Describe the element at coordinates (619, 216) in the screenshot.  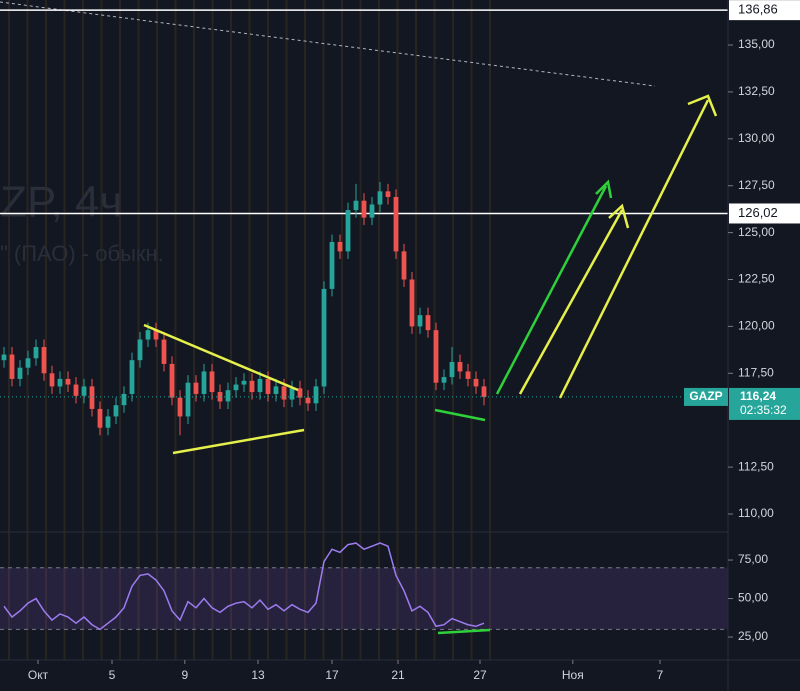
I see `arrow-head` at that location.